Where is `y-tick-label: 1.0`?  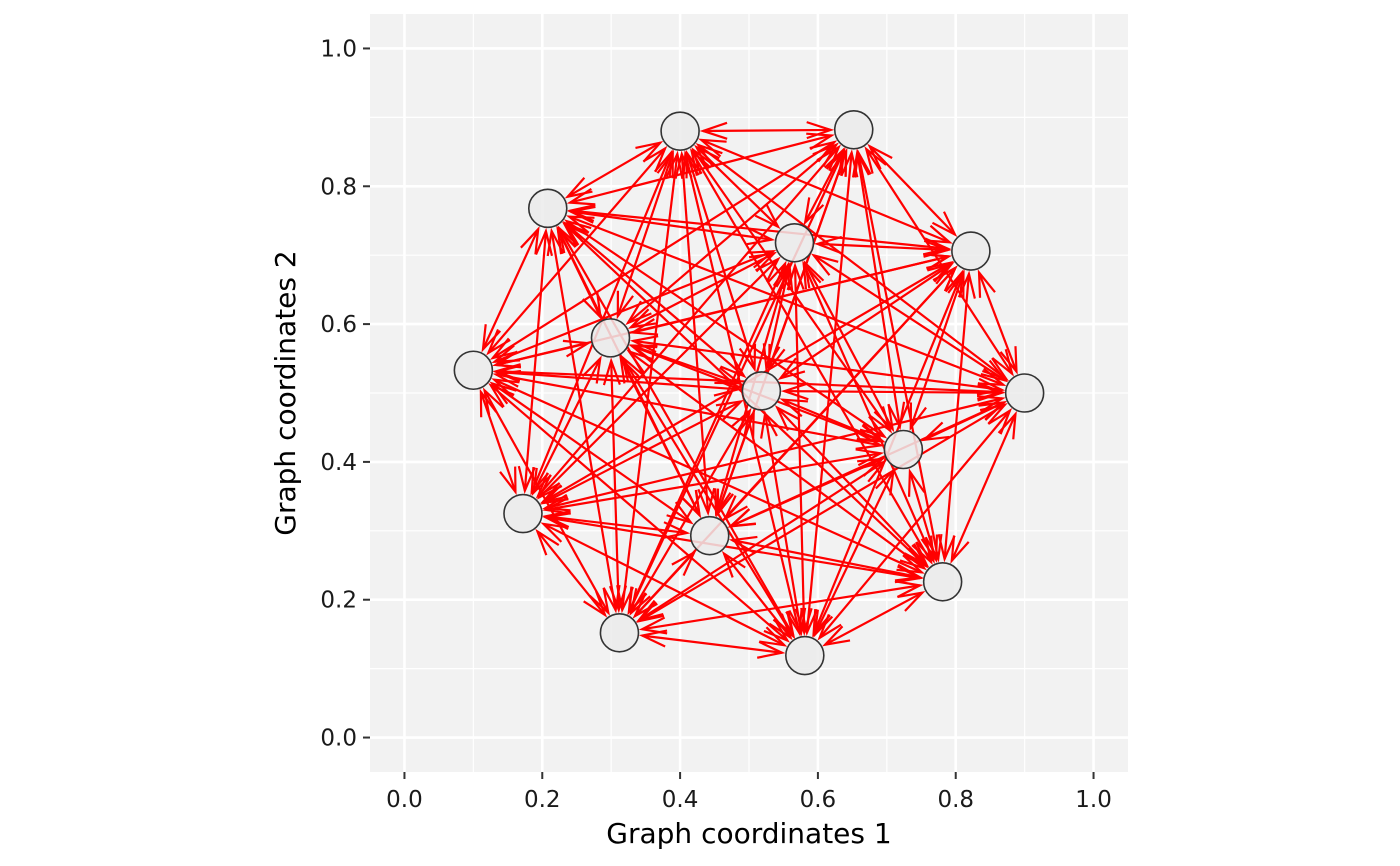 y-tick-label: 1.0 is located at coordinates (338, 49).